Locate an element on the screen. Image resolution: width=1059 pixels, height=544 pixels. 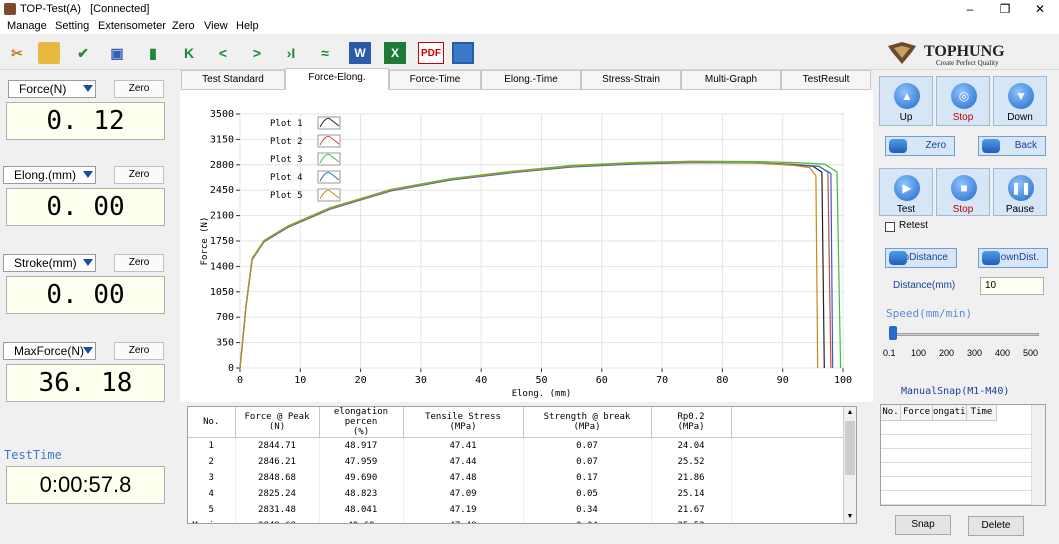
test-time-display: 0:00:57.8 is located at coordinates (85, 485).